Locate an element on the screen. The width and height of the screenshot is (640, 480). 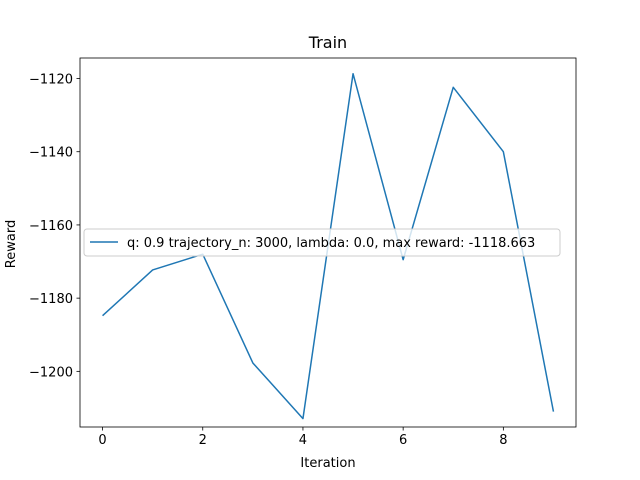
y-tick-label: −1160 is located at coordinates (51, 226).